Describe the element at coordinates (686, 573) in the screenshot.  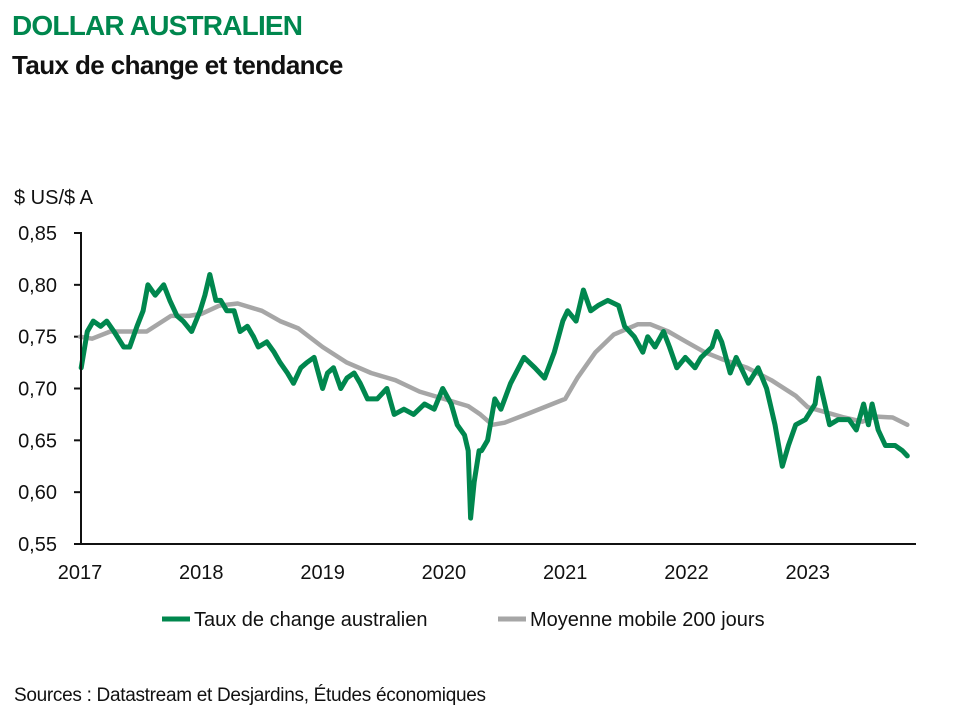
I see `x-tick-label: 2022` at that location.